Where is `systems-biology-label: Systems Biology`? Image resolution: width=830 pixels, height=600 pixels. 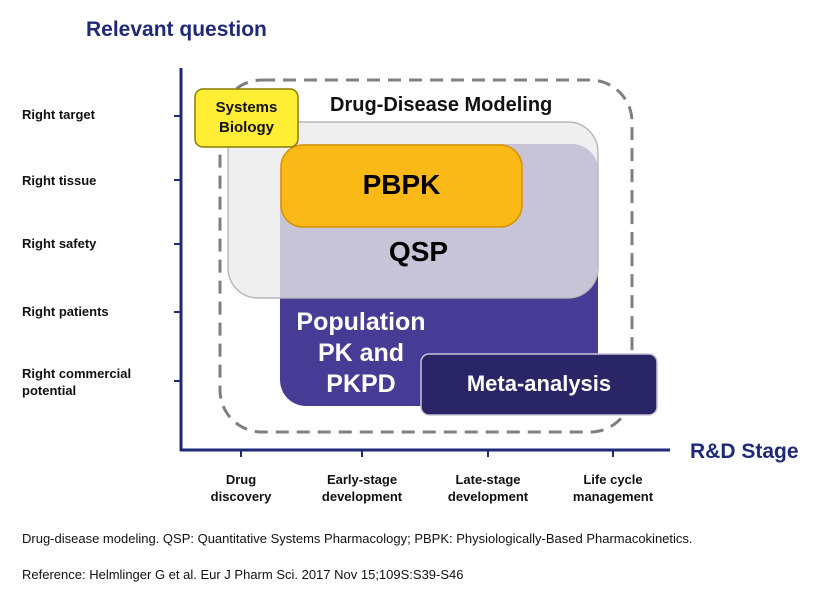
systems-biology-label: Systems Biology is located at coordinates (246, 117).